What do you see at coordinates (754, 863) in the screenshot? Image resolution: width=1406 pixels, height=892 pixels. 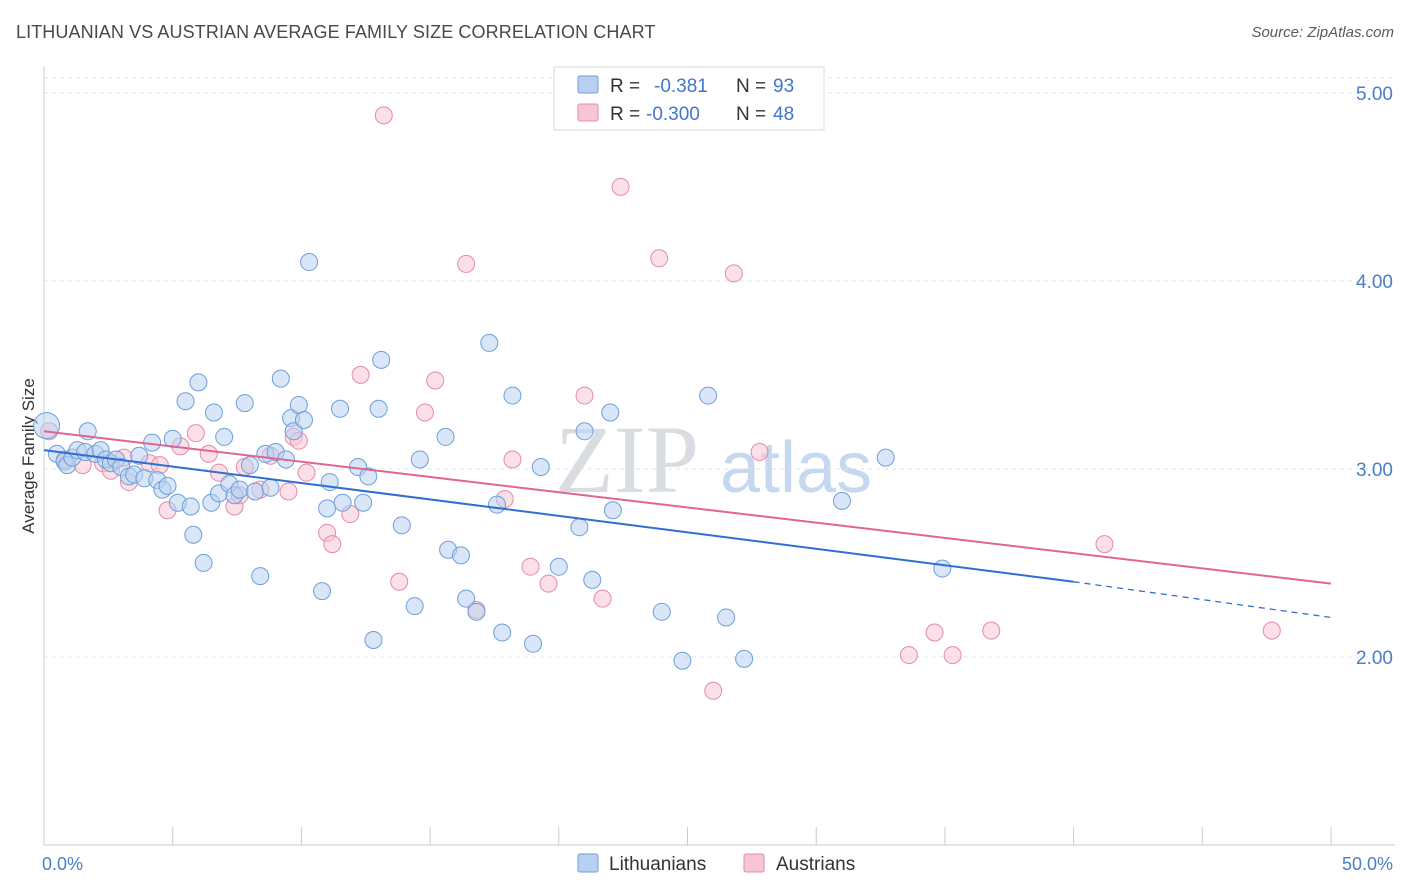 I see `bottom-legend-swatch-austrians` at bounding box center [754, 863].